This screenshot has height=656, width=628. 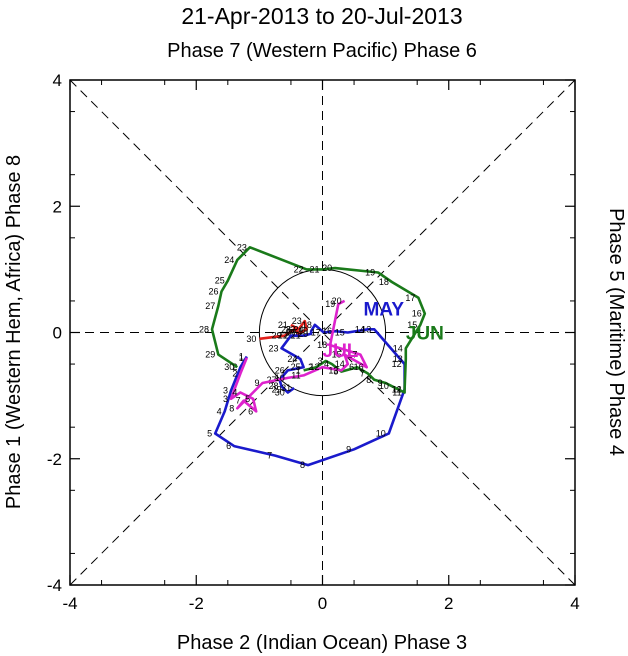 I want to click on series-line-jun, so click(x=318, y=320).